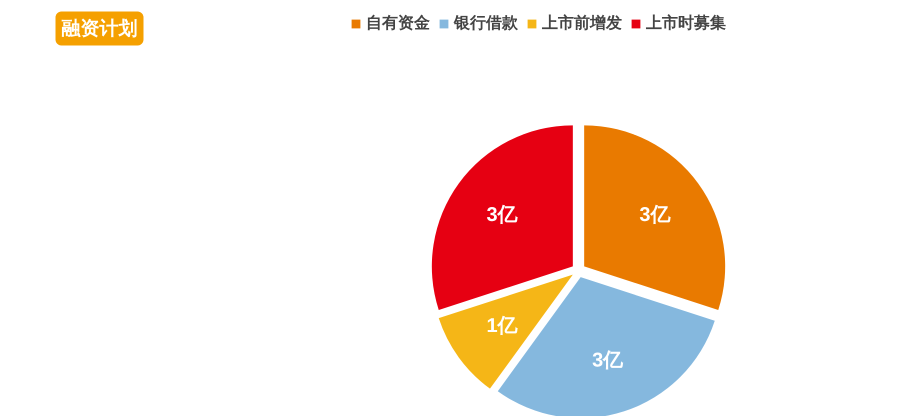 The height and width of the screenshot is (416, 905). Describe the element at coordinates (582, 23) in the screenshot. I see `legend-label: 上市前增发` at that location.